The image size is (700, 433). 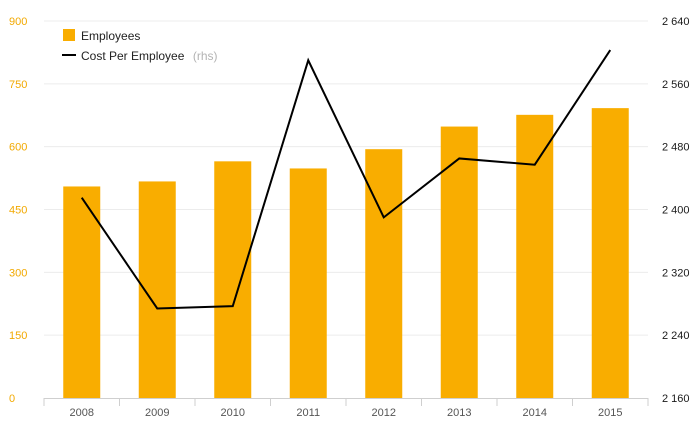 What do you see at coordinates (110, 36) in the screenshot?
I see `legend-label-employees: Employees` at bounding box center [110, 36].